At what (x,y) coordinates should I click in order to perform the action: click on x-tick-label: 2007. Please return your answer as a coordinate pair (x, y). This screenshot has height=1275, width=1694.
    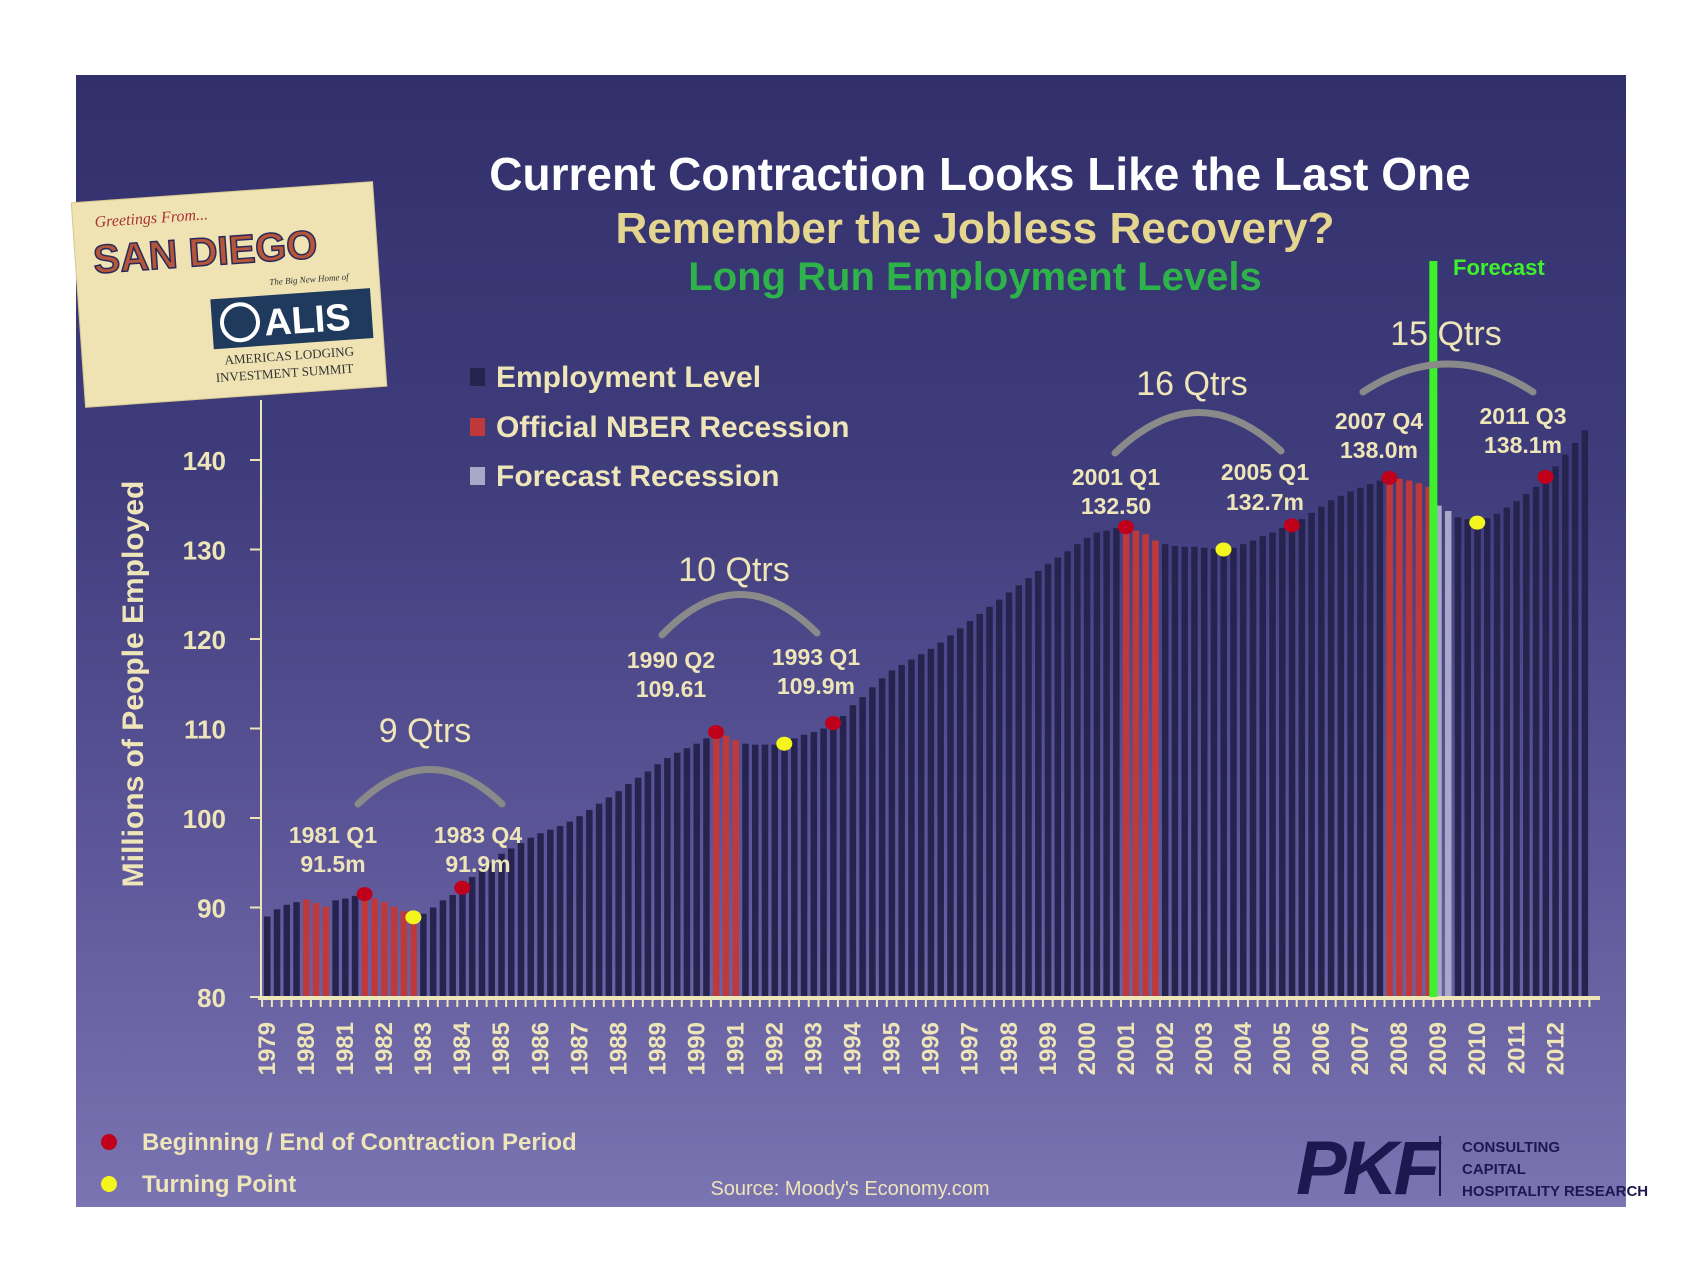
    Looking at the image, I should click on (1360, 1048).